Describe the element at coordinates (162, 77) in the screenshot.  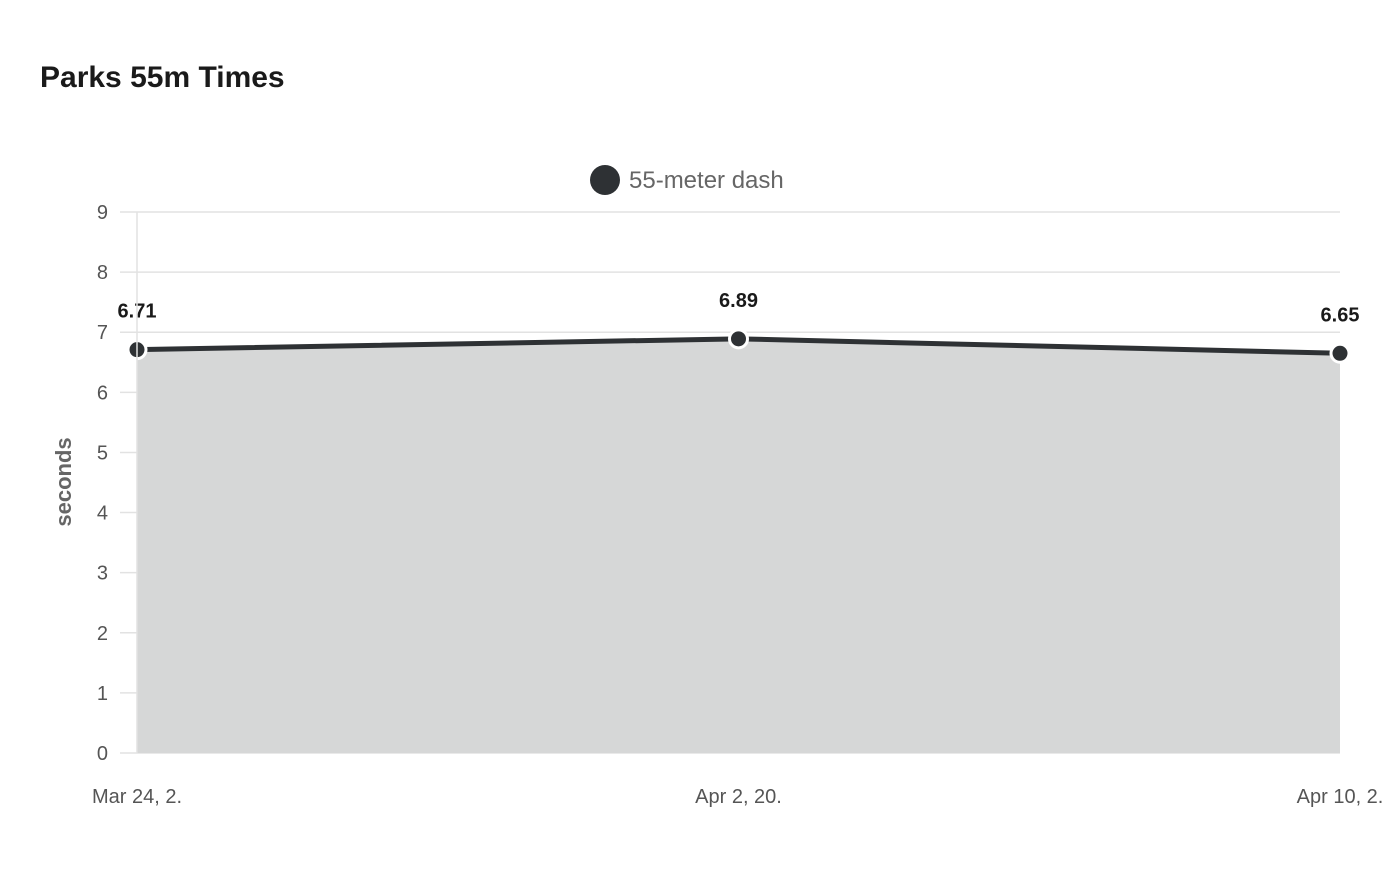
I see `page-title: Parks 55m Times` at that location.